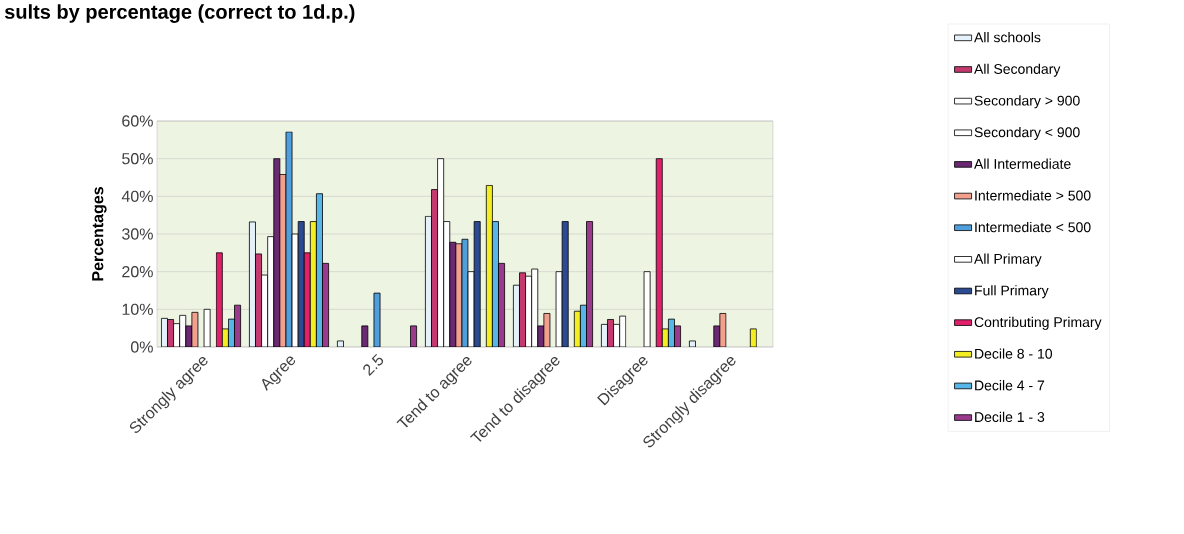 The width and height of the screenshot is (1184, 534). I want to click on y-tick-label: 20%, so click(137, 272).